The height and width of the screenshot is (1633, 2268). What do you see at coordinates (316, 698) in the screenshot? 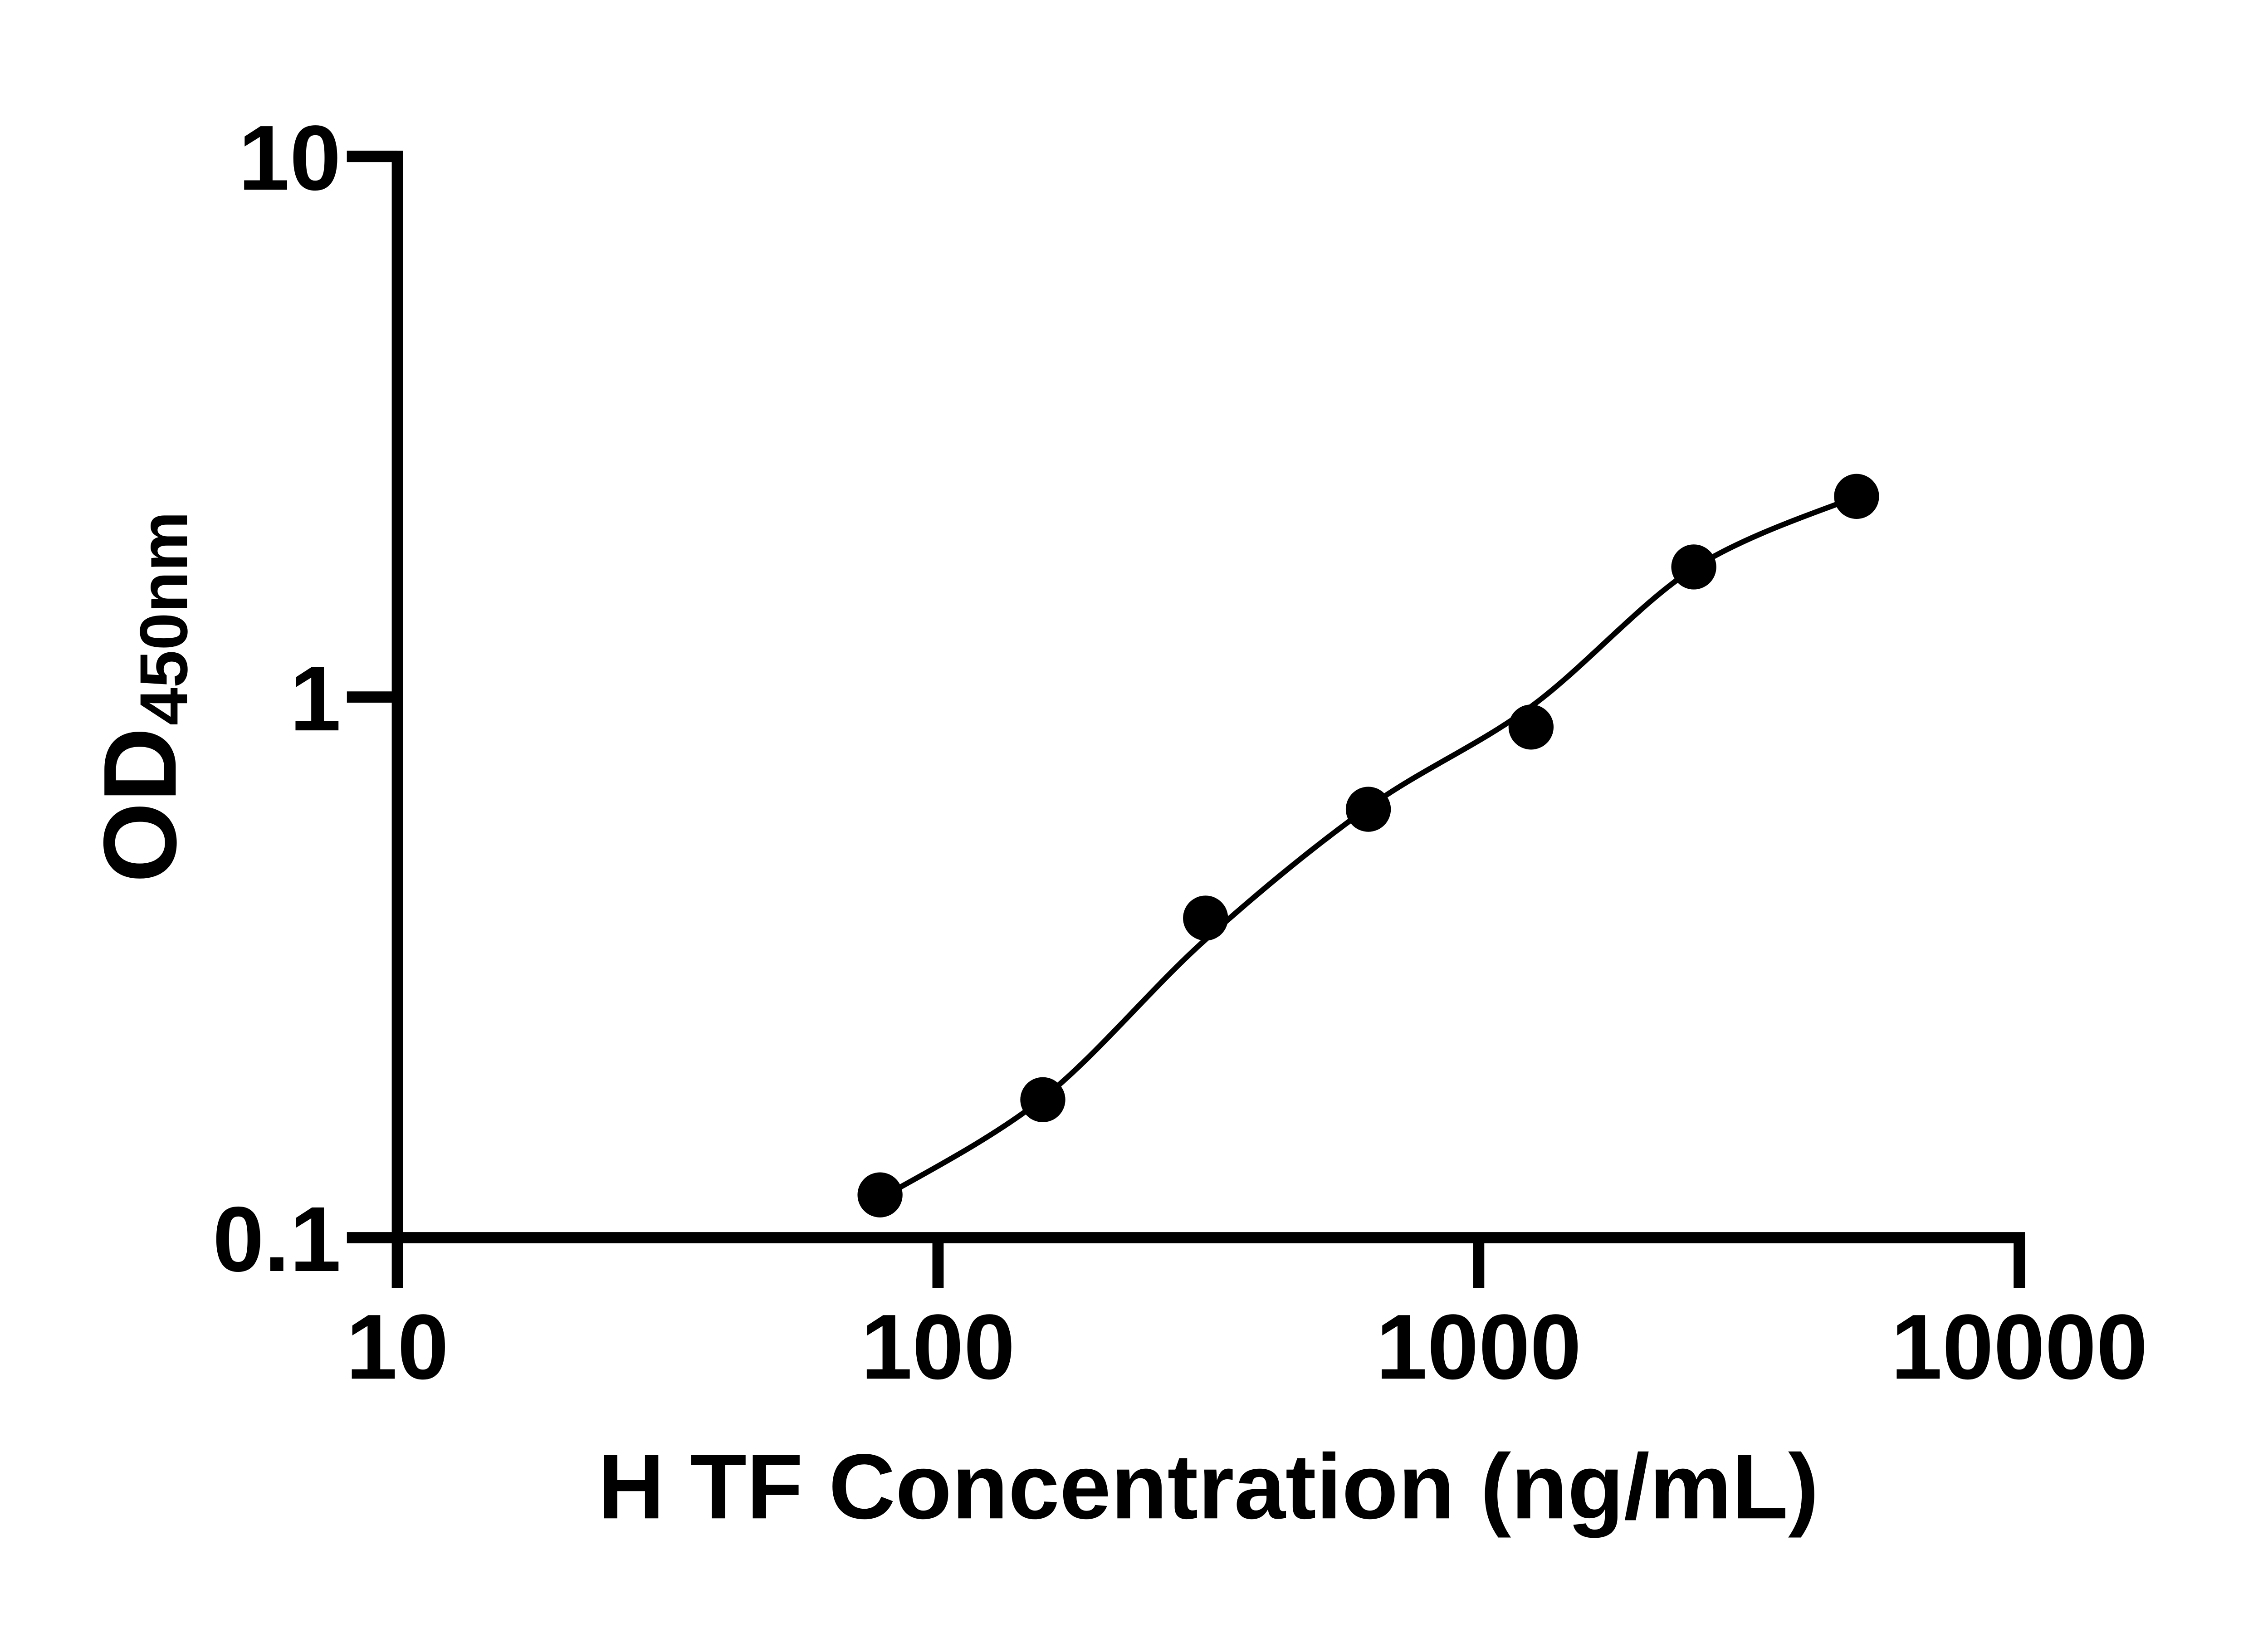
I see `y-tick-label: 1` at bounding box center [316, 698].